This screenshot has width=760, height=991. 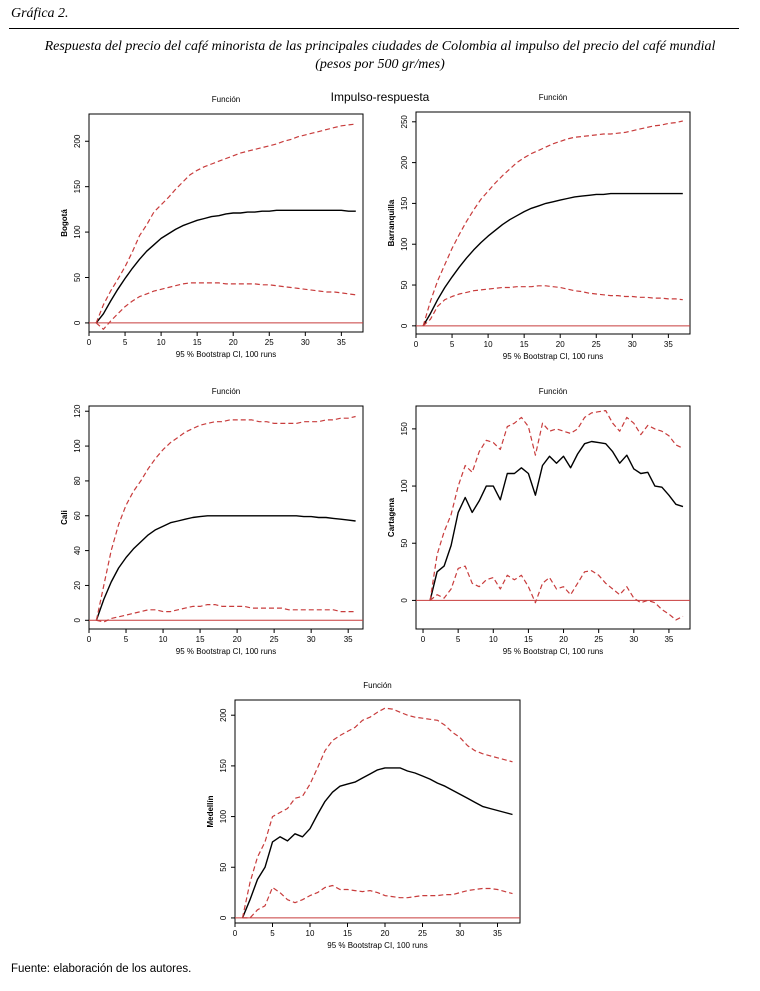 What do you see at coordinates (391, 517) in the screenshot?
I see `y-axis-label: Cartagena` at bounding box center [391, 517].